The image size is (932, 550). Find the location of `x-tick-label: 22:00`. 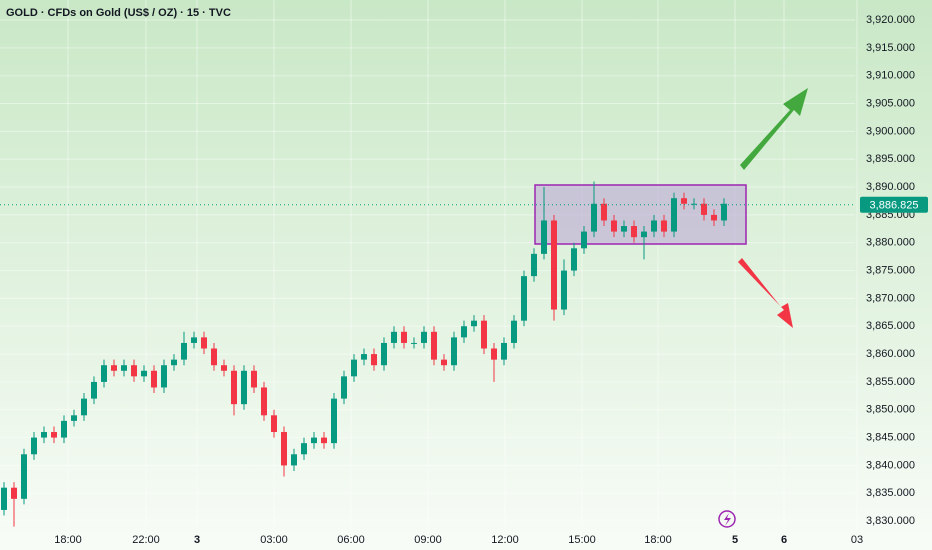

x-tick-label: 22:00 is located at coordinates (146, 540).